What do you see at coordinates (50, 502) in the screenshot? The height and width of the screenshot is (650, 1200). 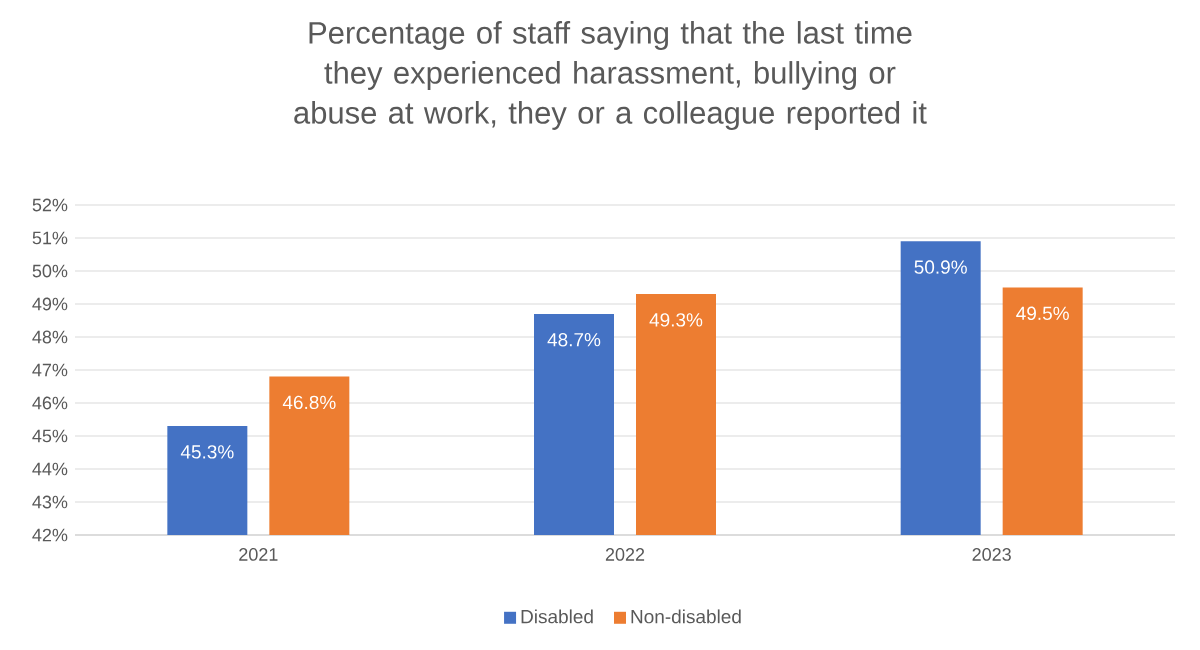 I see `y-tick-label: 43%` at bounding box center [50, 502].